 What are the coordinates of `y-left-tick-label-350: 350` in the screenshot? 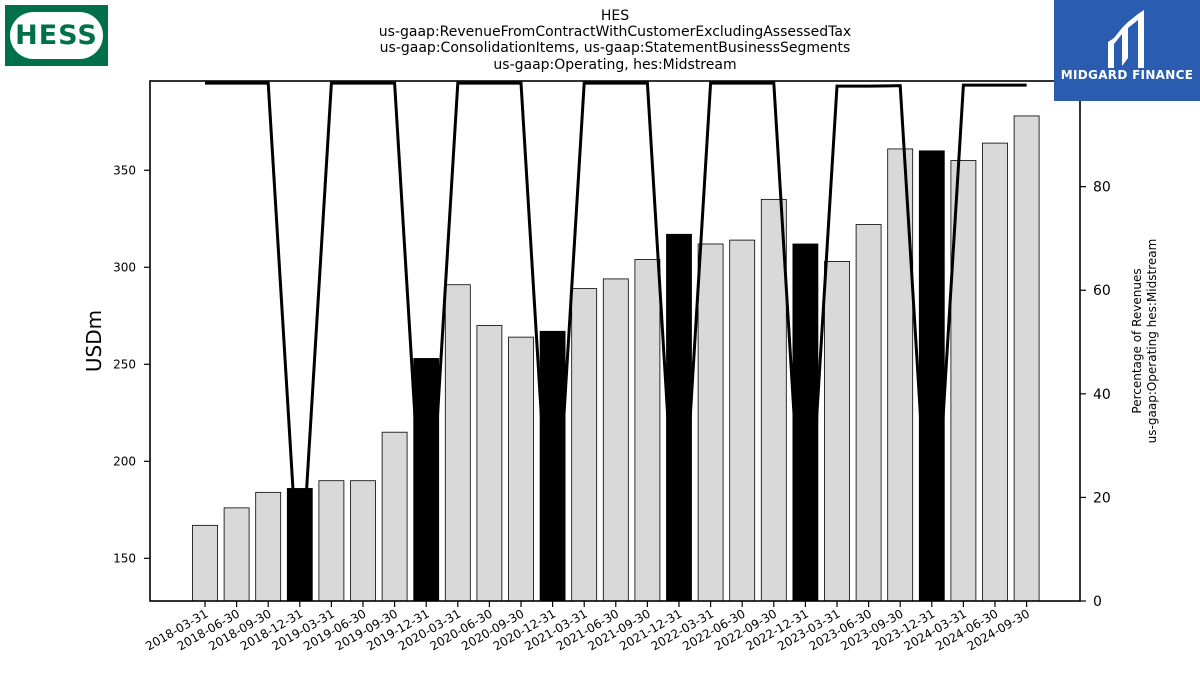 It's located at (124, 170).